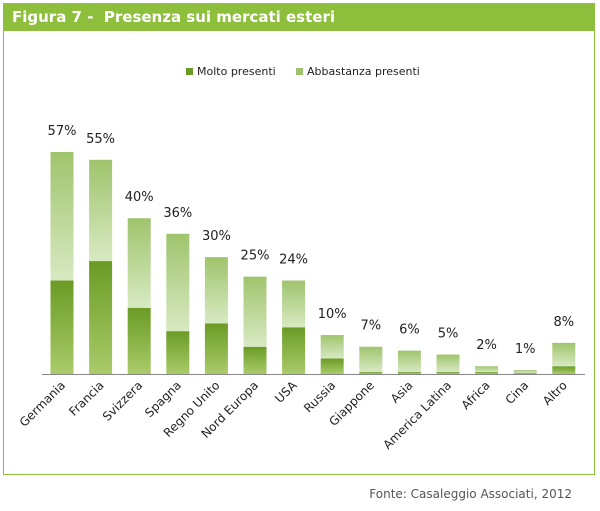  Describe the element at coordinates (470, 494) in the screenshot. I see `source-note: Fonte: Casaleggio Associati, 2012` at that location.